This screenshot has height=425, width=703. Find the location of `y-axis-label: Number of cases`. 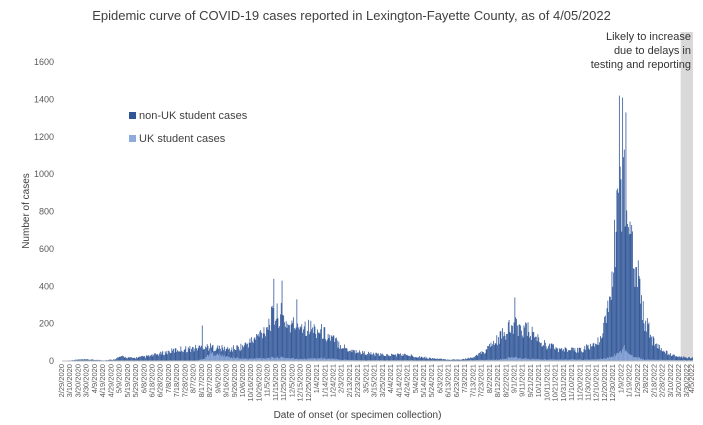

y-axis-label: Number of cases is located at coordinates (26, 211).